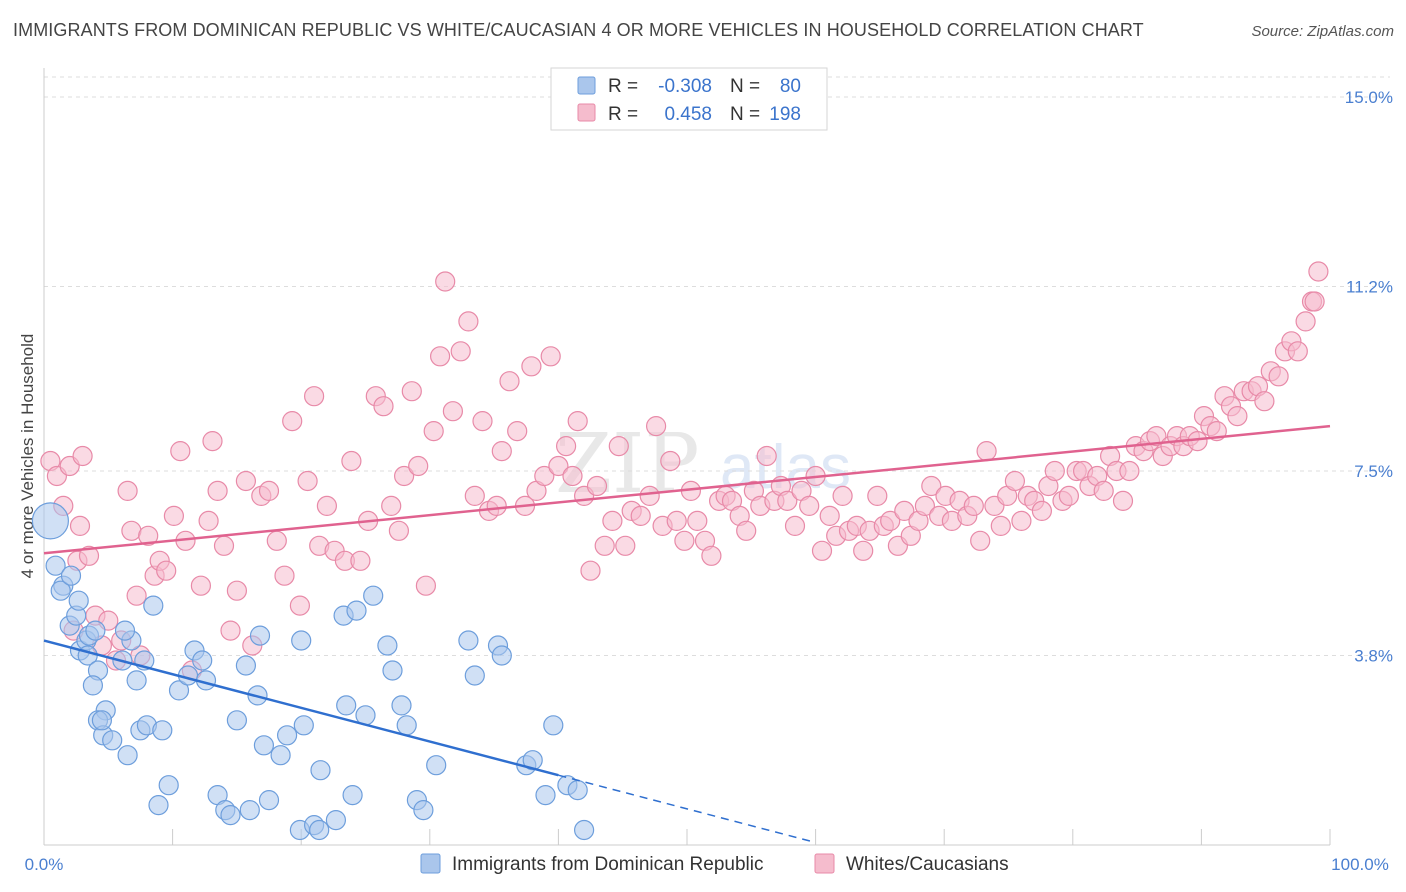 This screenshot has height=892, width=1406. What do you see at coordinates (824, 863) in the screenshot?
I see `bottom-legend-swatch-pink` at bounding box center [824, 863].